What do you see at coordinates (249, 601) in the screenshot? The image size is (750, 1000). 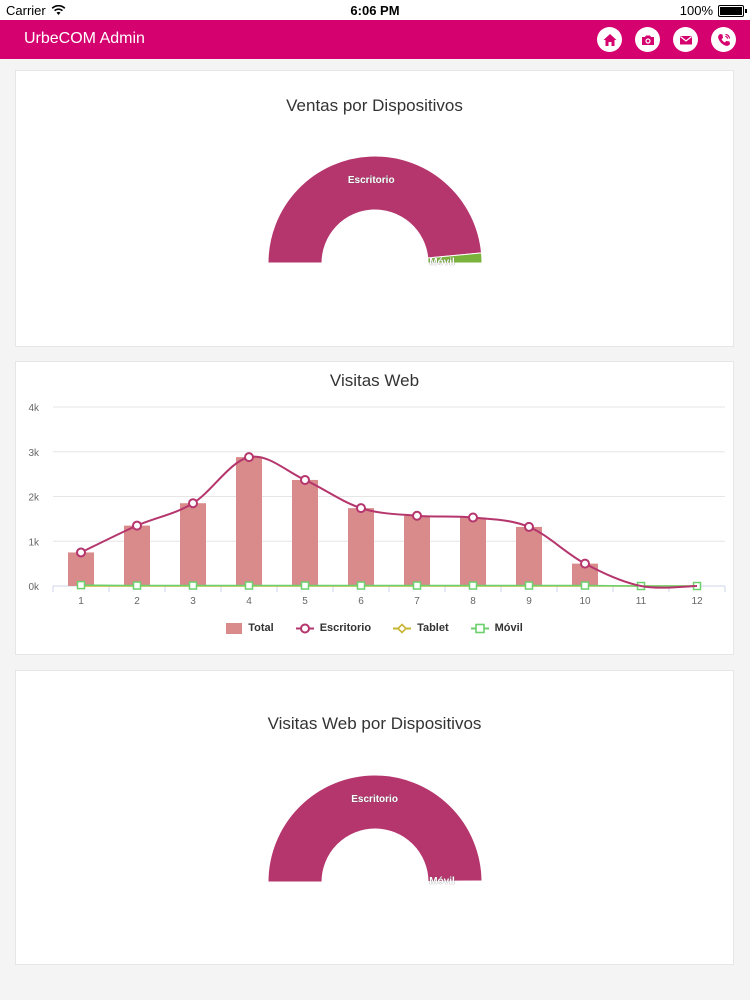 I see `x-tick-label: 4` at bounding box center [249, 601].